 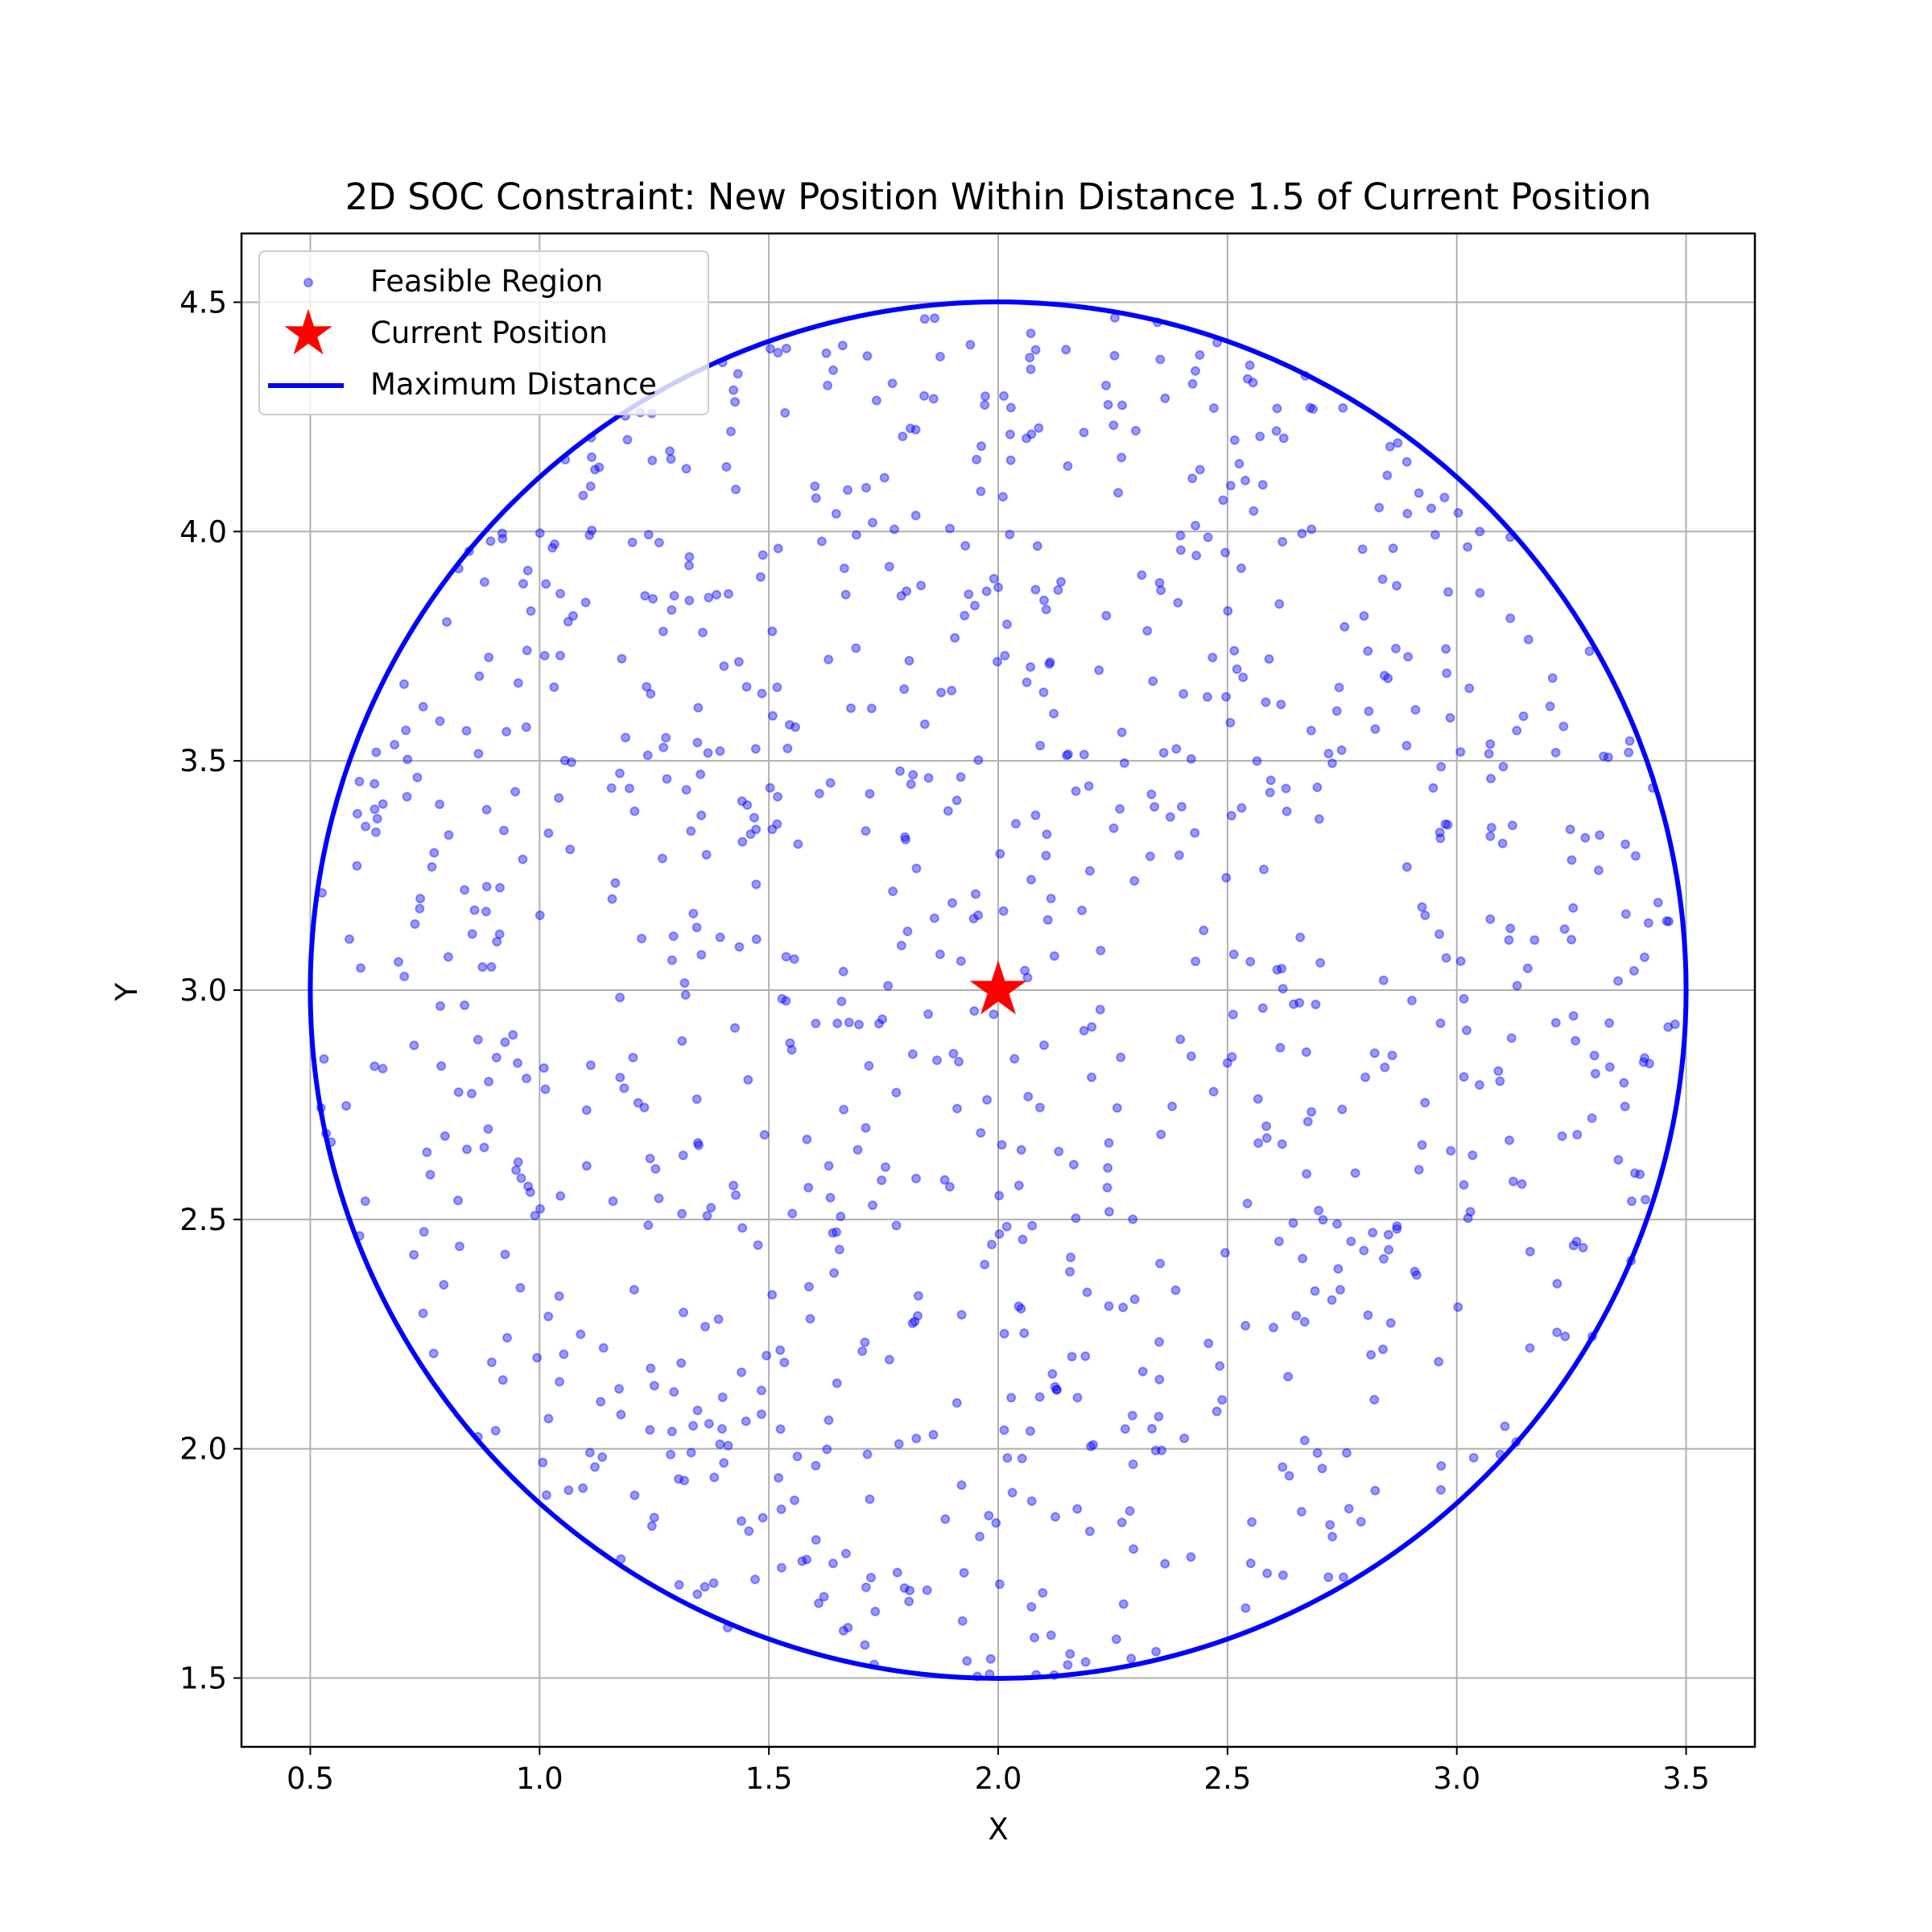 I want to click on x-tick-label: 2.5, so click(x=1227, y=1778).